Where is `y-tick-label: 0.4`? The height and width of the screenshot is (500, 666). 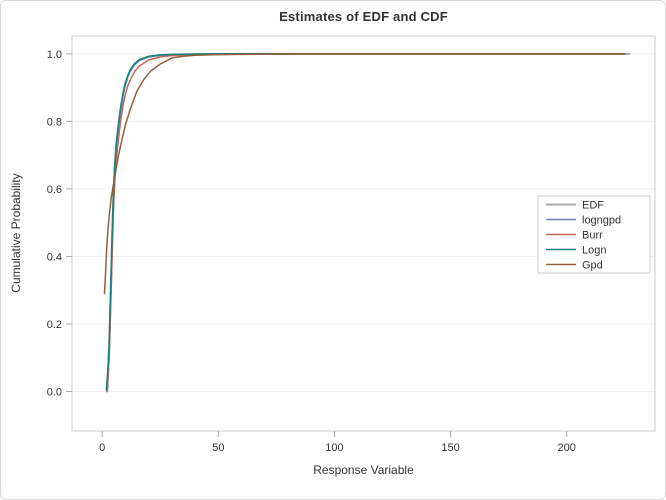
y-tick-label: 0.4 is located at coordinates (54, 257).